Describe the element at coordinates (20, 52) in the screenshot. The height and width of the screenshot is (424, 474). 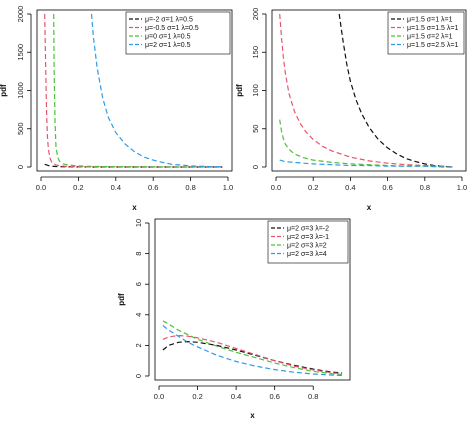
I see `y-tick-label: 1500` at that location.